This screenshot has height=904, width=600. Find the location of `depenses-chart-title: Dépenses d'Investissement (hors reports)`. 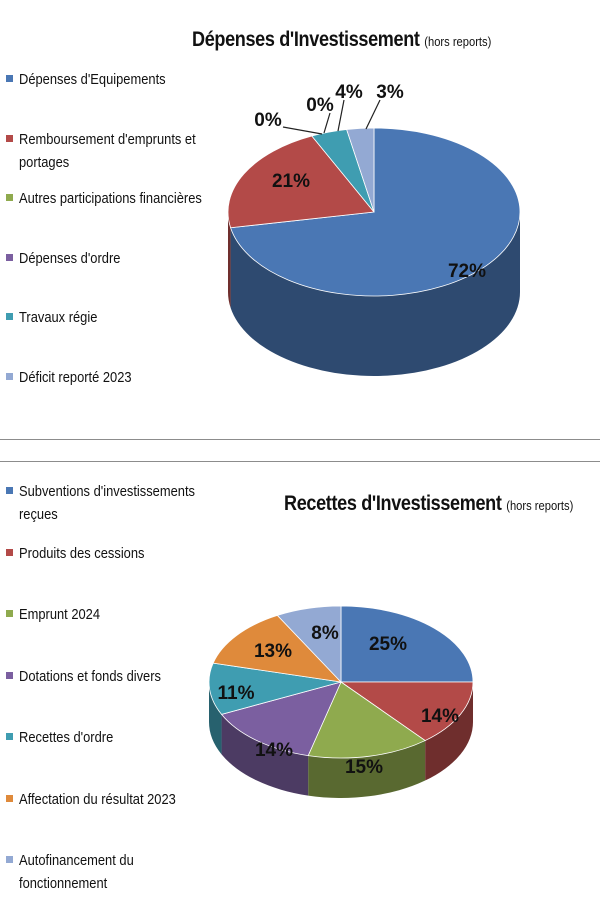

depenses-chart-title: Dépenses d'Investissement (hors reports) is located at coordinates (341, 40).